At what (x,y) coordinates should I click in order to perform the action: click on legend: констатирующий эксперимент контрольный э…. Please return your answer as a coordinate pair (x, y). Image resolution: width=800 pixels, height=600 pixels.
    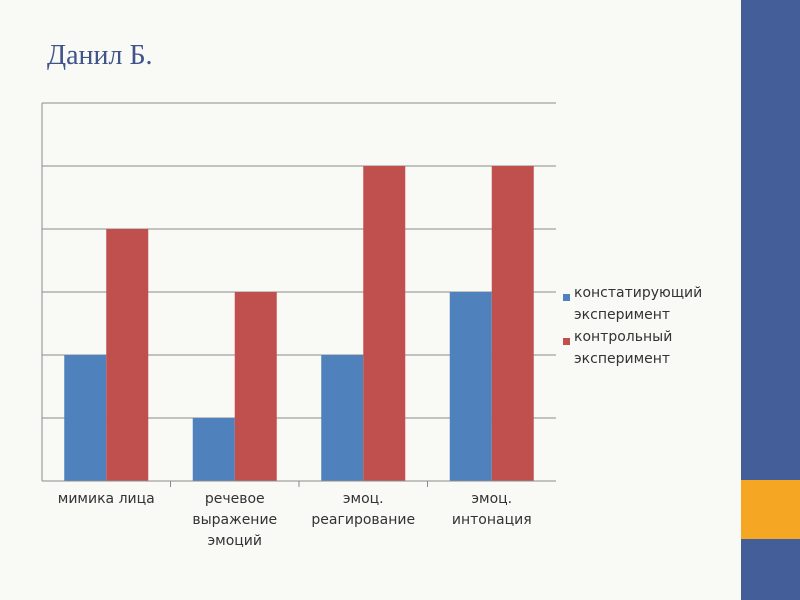
    Looking at the image, I should click on (650, 326).